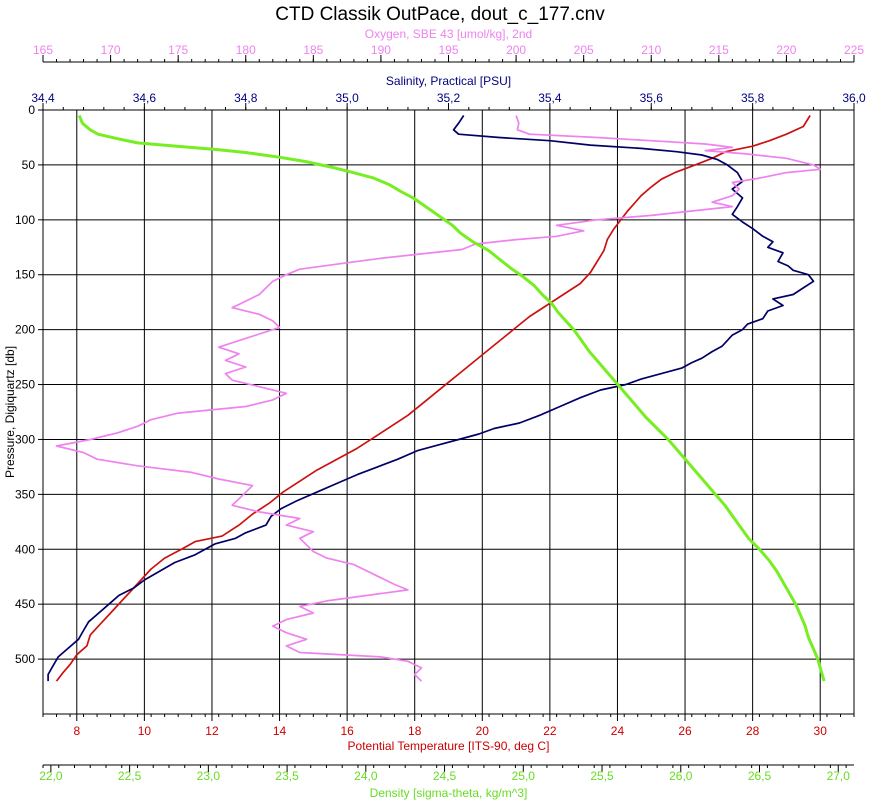  What do you see at coordinates (681, 776) in the screenshot?
I see `density-tick-label: 26,0` at bounding box center [681, 776].